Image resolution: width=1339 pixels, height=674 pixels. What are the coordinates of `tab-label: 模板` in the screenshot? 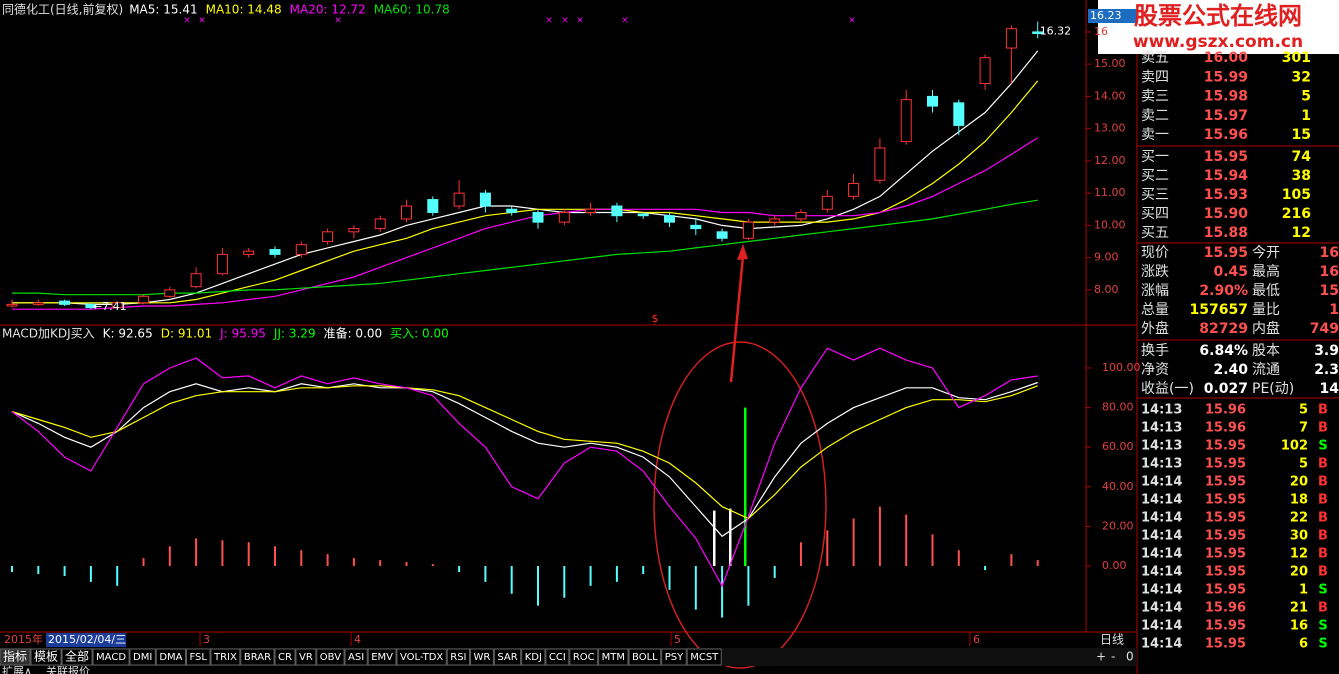 It's located at (46, 657).